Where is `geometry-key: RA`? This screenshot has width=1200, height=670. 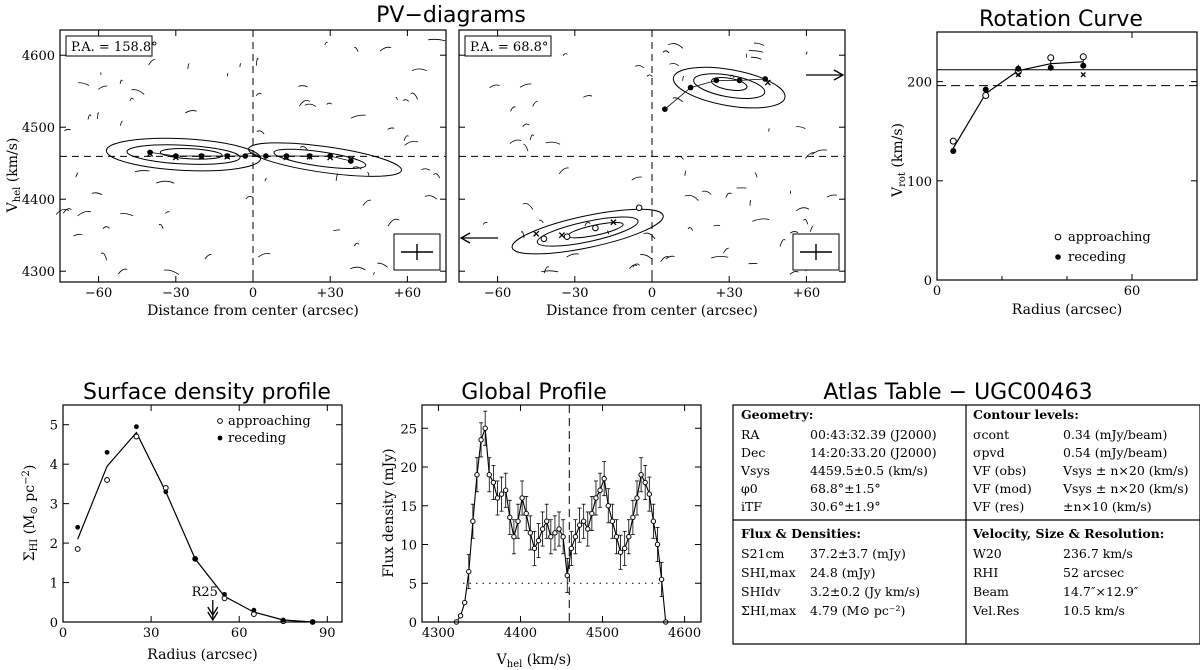
geometry-key: RA is located at coordinates (750, 434).